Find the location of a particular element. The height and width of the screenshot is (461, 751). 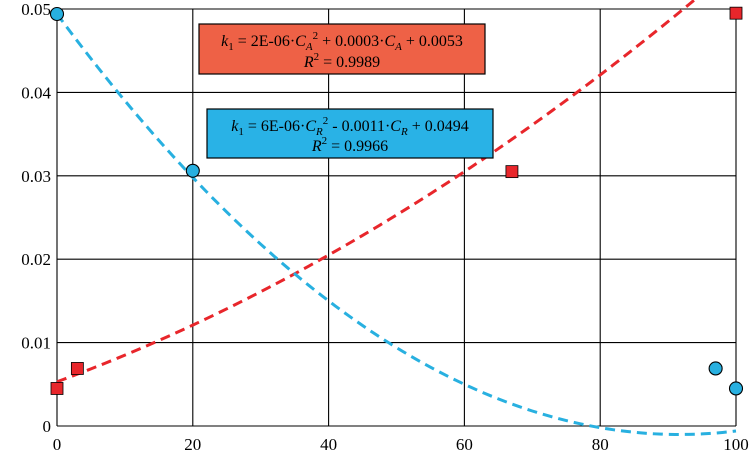

x-tick-label-100: 100 is located at coordinates (736, 444).